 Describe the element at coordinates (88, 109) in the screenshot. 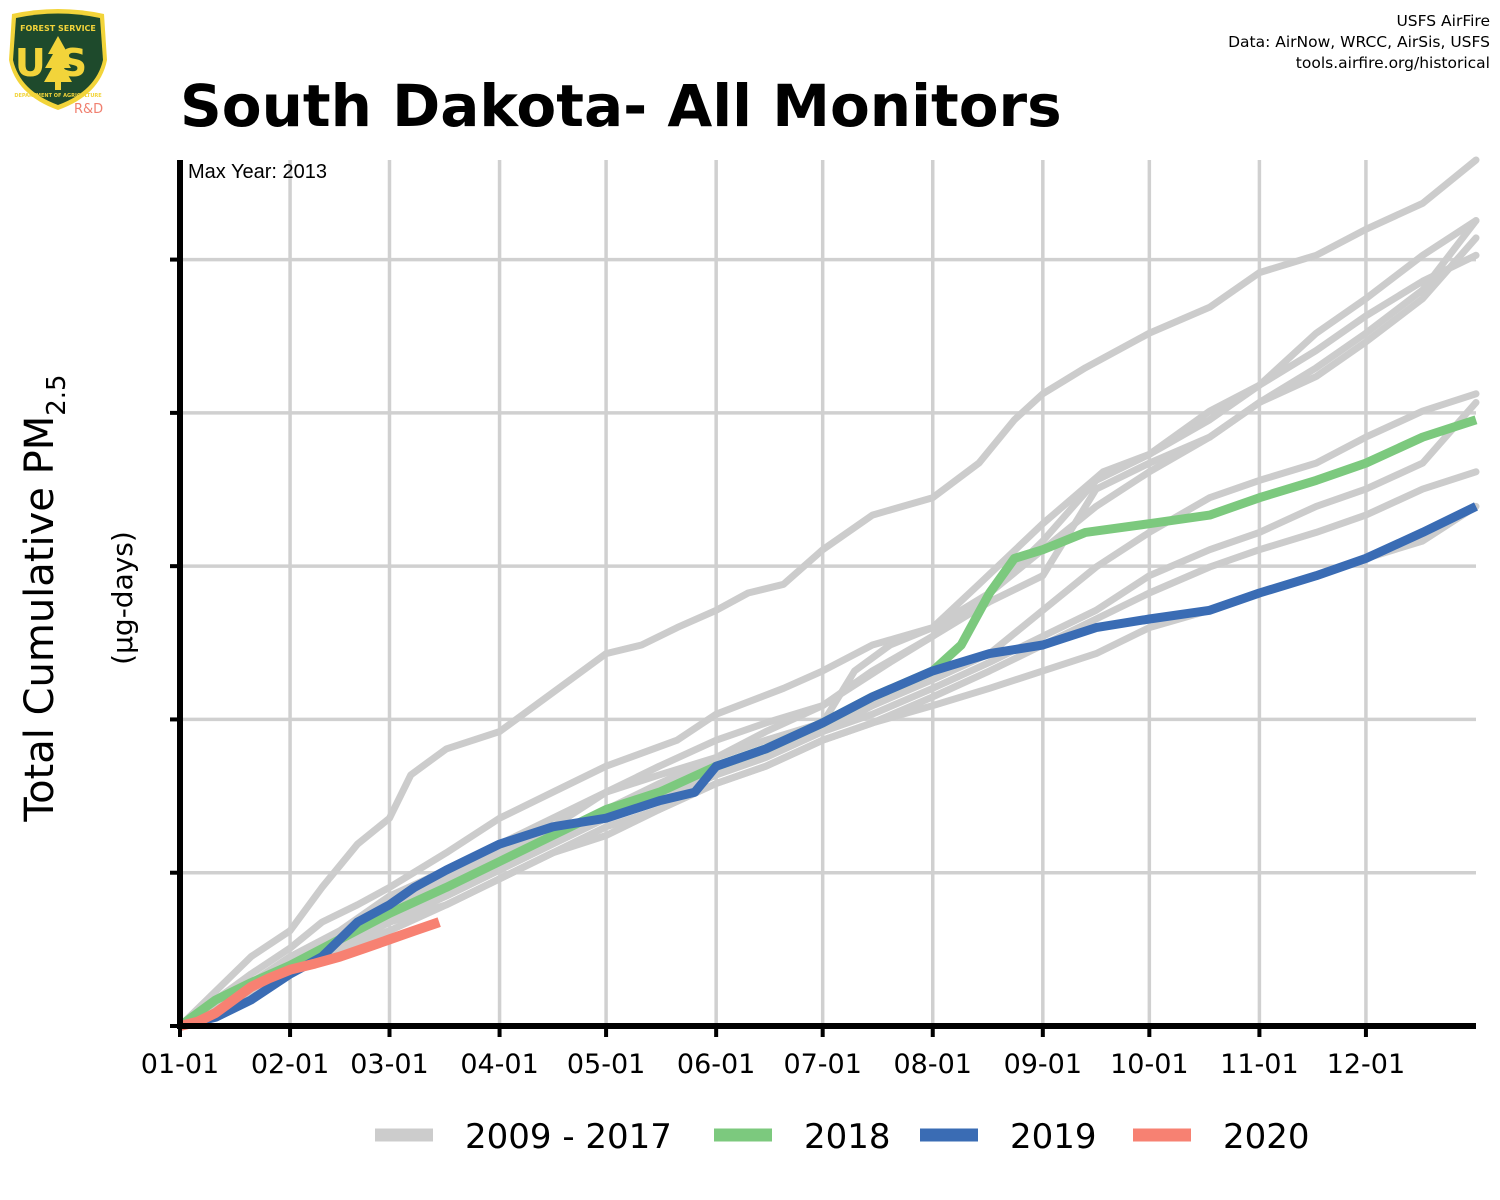

I see `logo-badge: R&D` at that location.